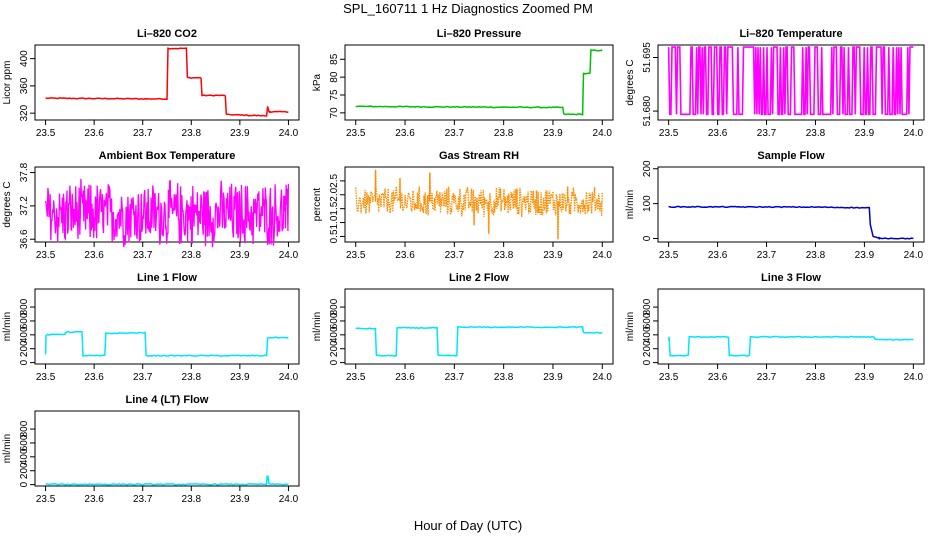 The image size is (936, 540). What do you see at coordinates (334, 59) in the screenshot?
I see `y-tick-label: 85` at bounding box center [334, 59].